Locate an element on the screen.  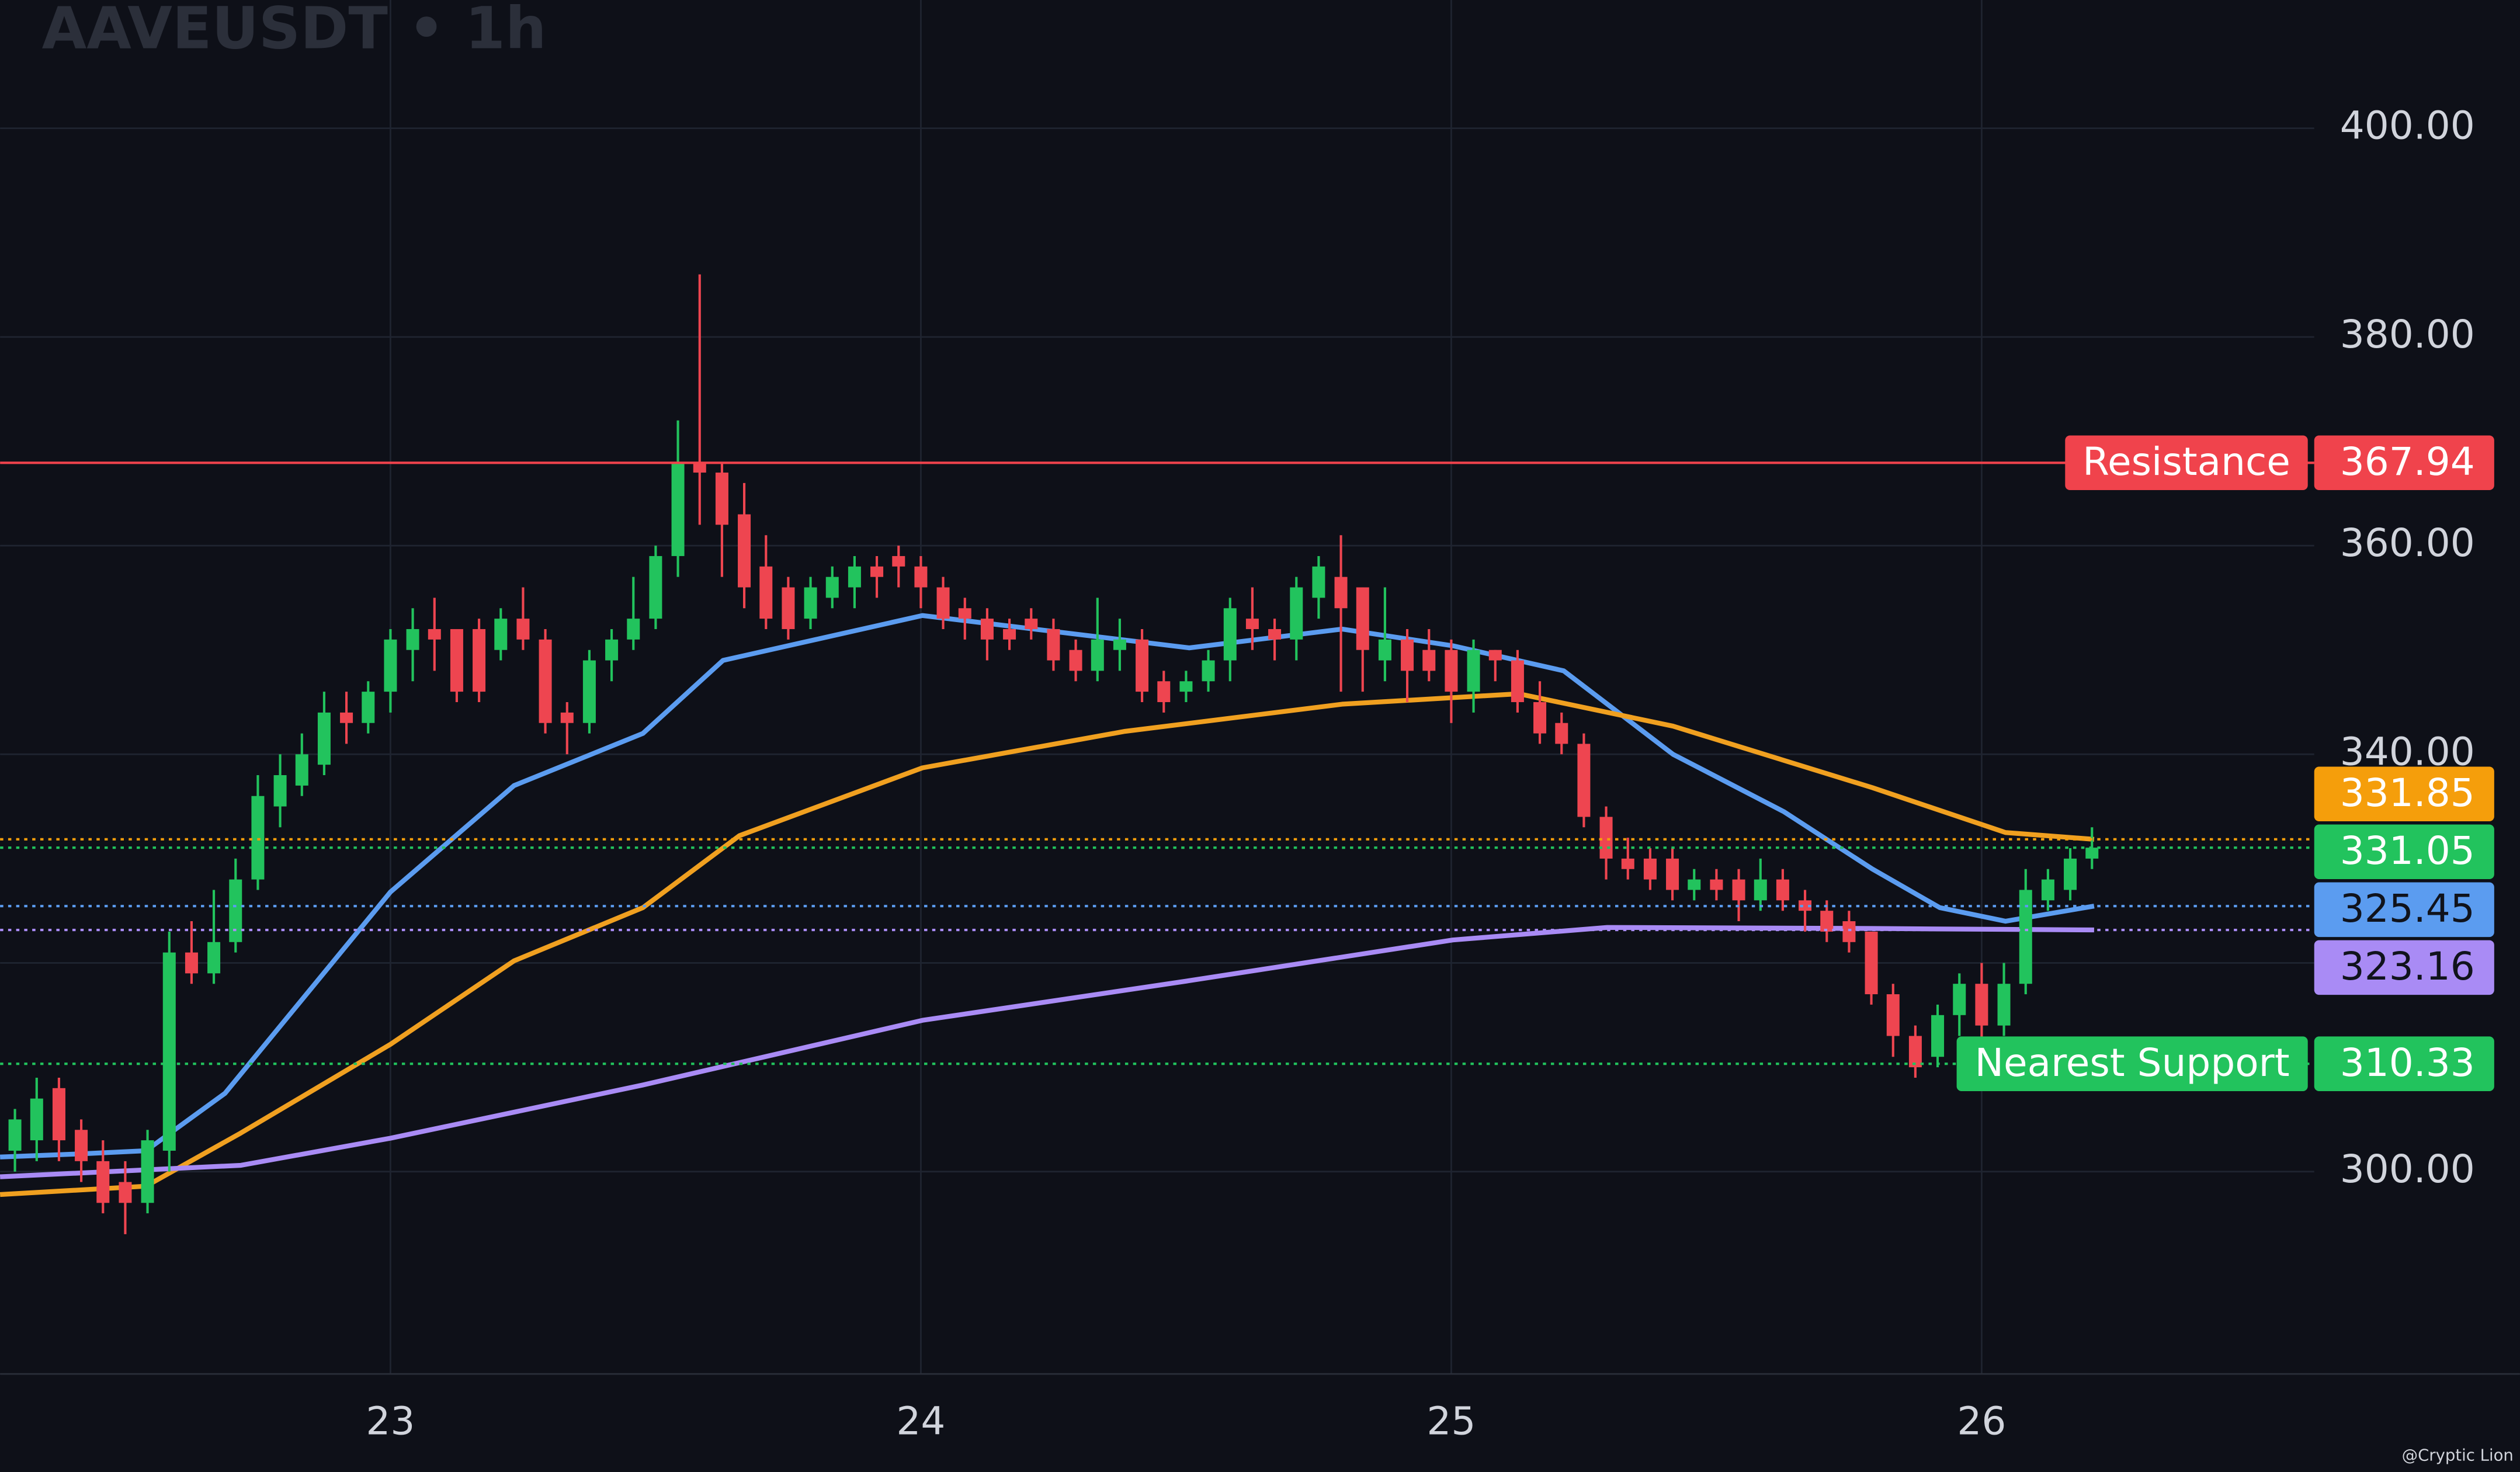
level-label: Resistance is located at coordinates (2186, 461).